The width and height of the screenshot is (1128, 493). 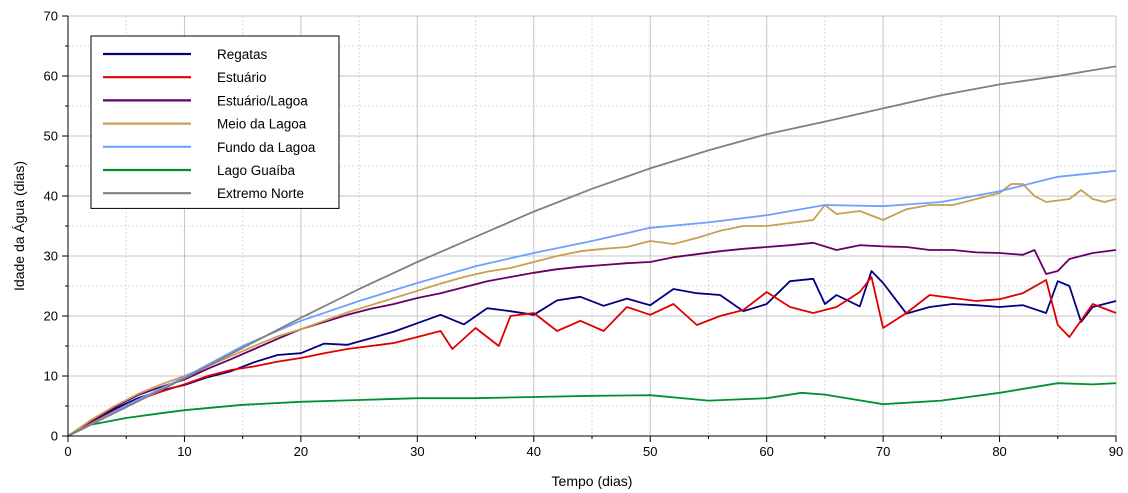 What do you see at coordinates (256, 170) in the screenshot?
I see `legend-label: Lago Guaíba` at bounding box center [256, 170].